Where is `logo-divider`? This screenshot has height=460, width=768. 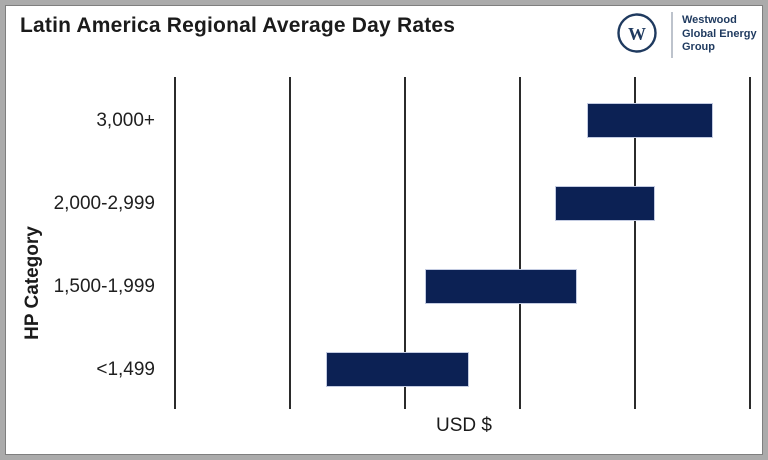
logo-divider is located at coordinates (672, 35).